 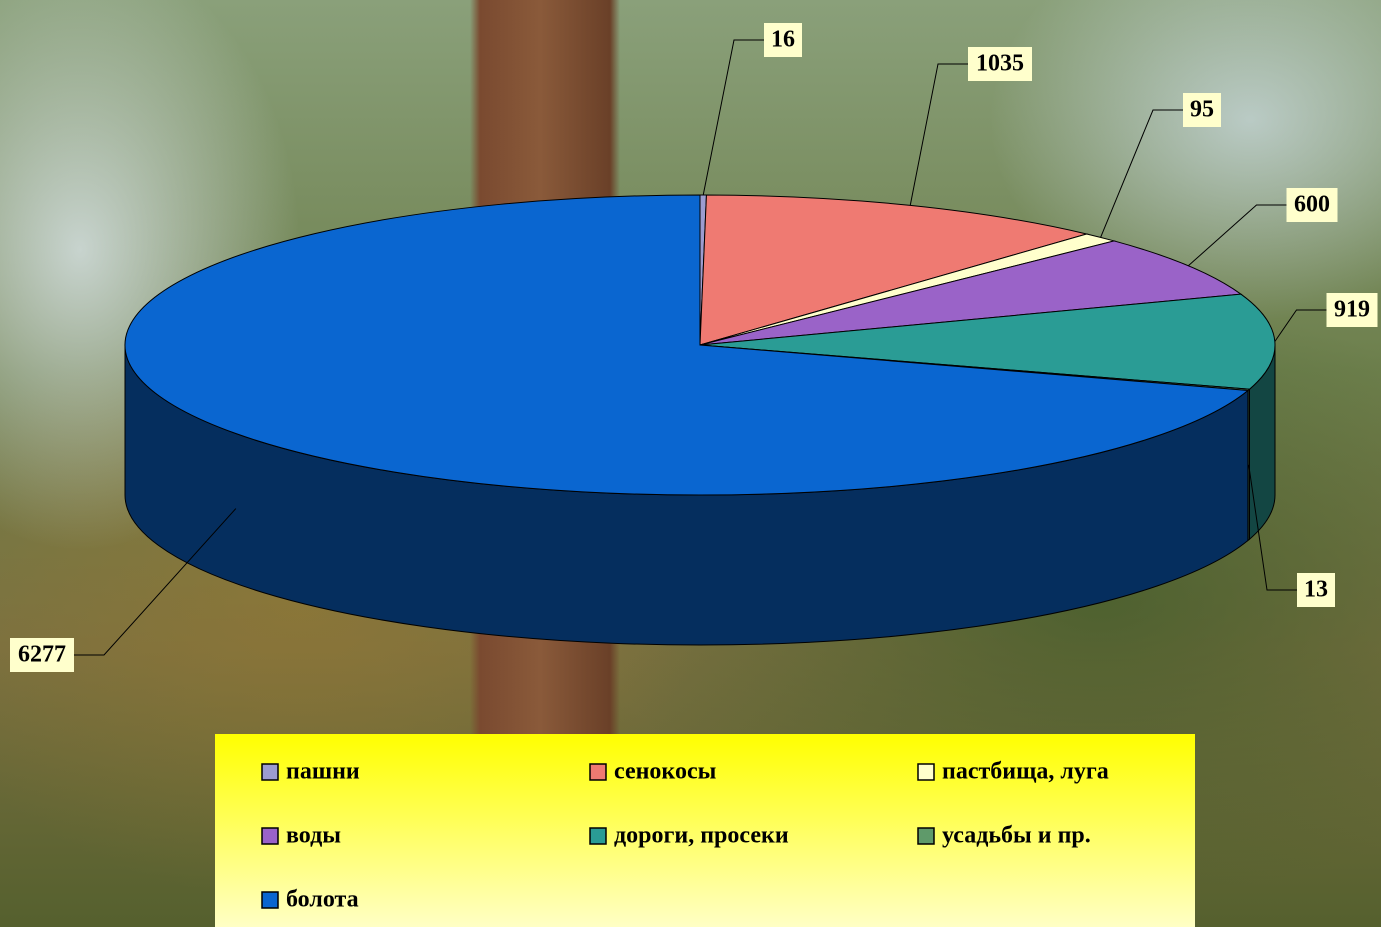 What do you see at coordinates (665, 772) in the screenshot?
I see `legend-label: сенокосы` at bounding box center [665, 772].